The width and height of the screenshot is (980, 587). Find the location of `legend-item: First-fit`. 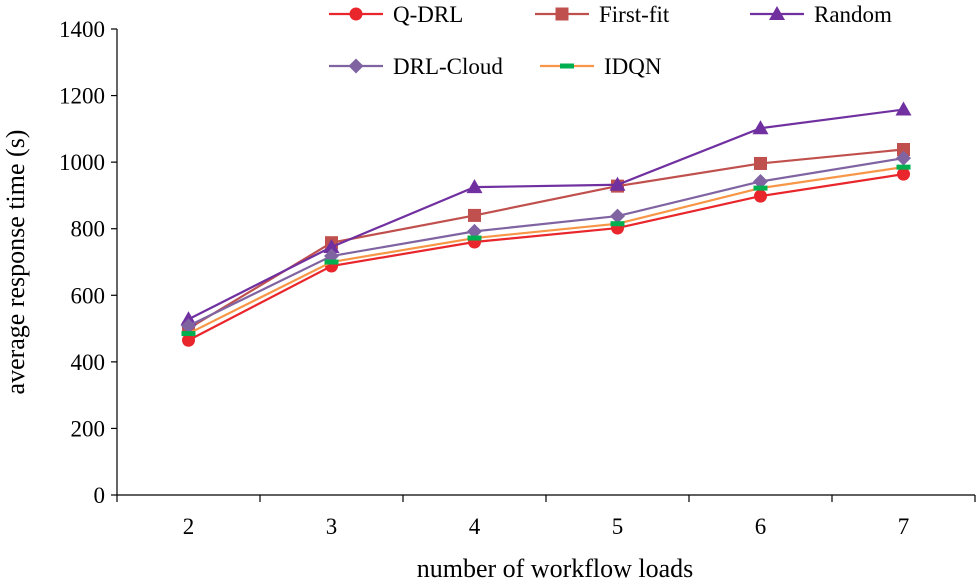

legend-item: First-fit is located at coordinates (602, 14).